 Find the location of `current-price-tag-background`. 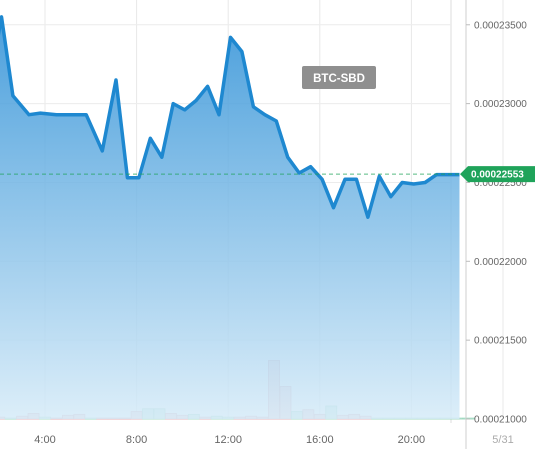

current-price-tag-background is located at coordinates (497, 174).